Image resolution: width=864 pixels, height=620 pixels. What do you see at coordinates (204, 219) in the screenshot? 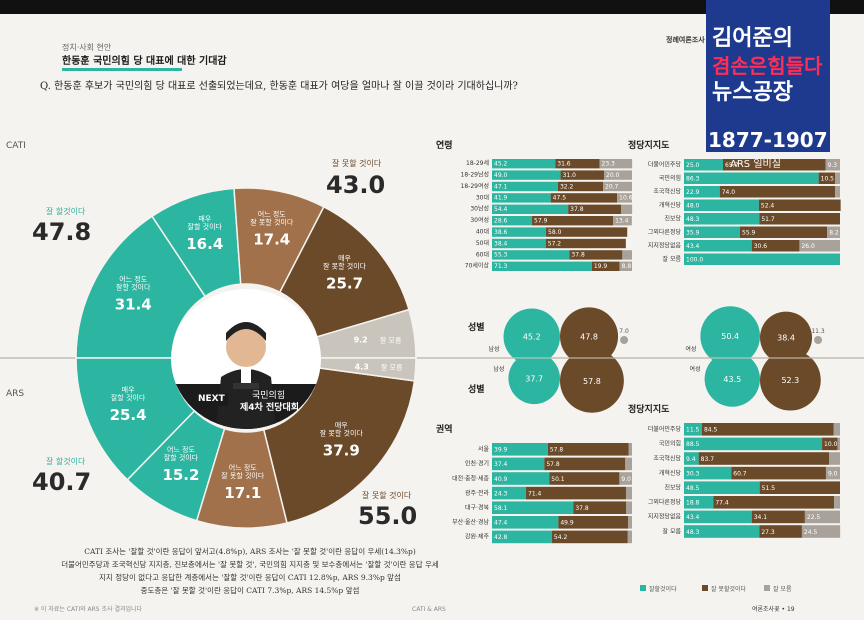
I see `cati-segment-1-label: 매우` at bounding box center [204, 219].